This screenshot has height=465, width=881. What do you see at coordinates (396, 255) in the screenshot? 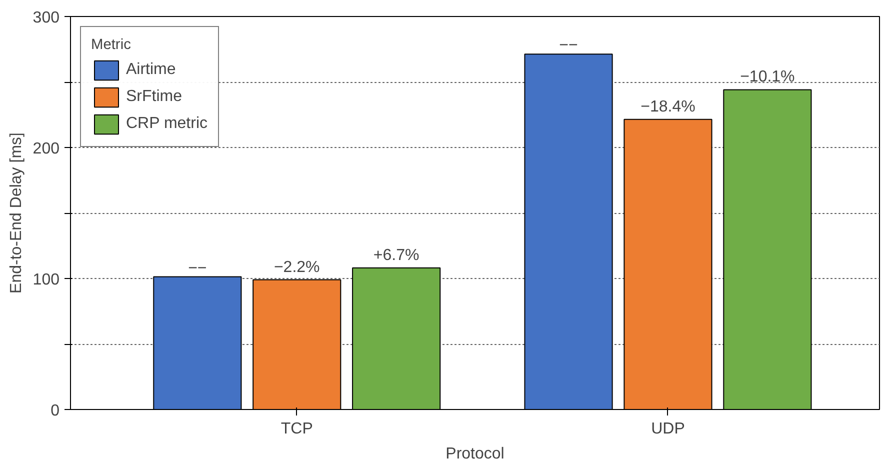
I see `annotation: +6.7%` at bounding box center [396, 255].